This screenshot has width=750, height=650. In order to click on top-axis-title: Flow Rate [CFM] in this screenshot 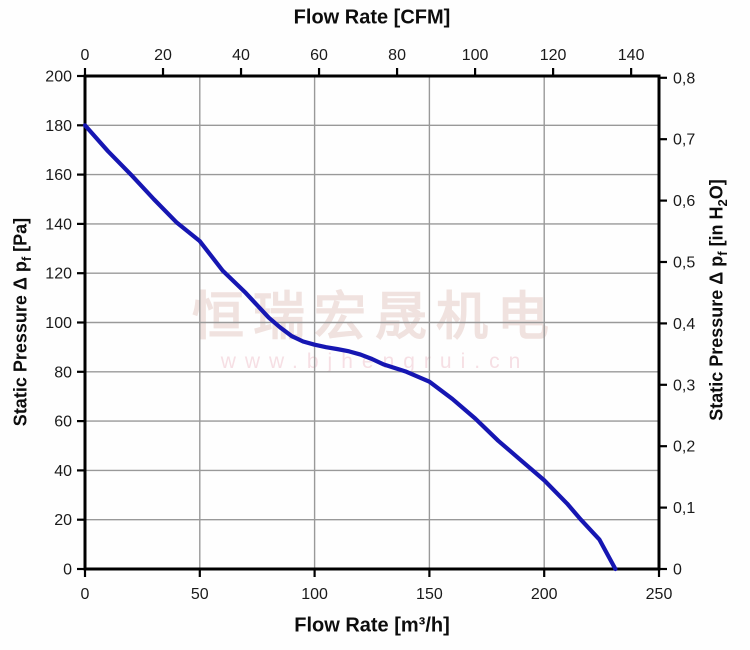, I will do `click(372, 17)`.